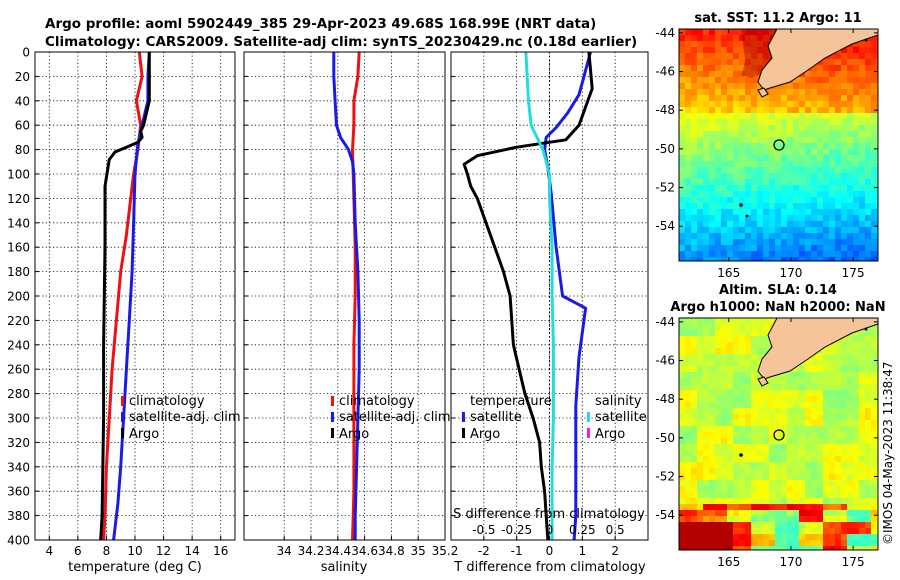 The height and width of the screenshot is (580, 900). What do you see at coordinates (18, 199) in the screenshot?
I see `y-tick-label: 120` at bounding box center [18, 199].